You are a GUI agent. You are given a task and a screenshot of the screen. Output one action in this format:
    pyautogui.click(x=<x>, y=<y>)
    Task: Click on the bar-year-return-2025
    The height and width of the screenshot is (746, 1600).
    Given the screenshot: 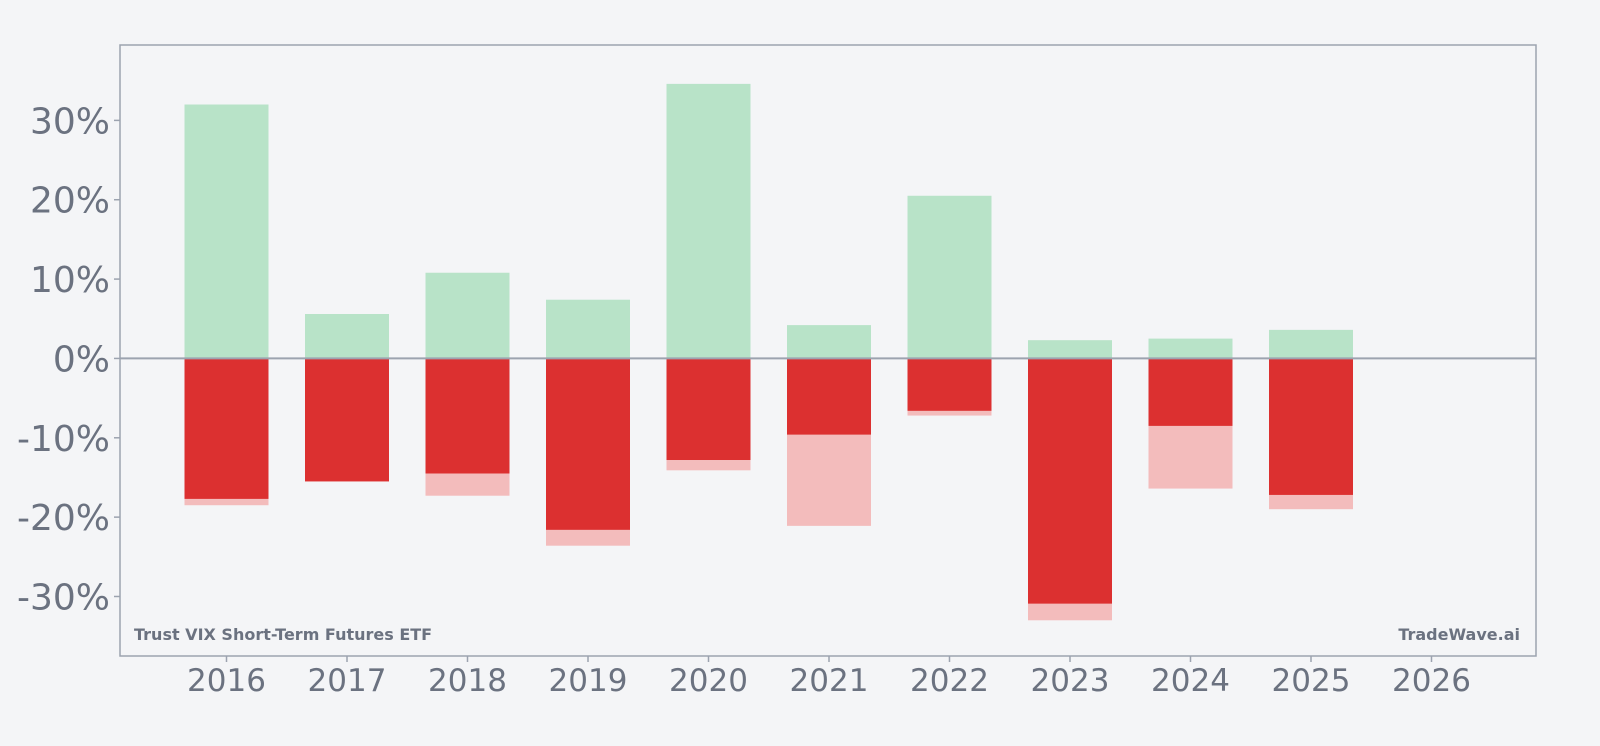 What is the action you would take?
    pyautogui.click(x=1311, y=426)
    